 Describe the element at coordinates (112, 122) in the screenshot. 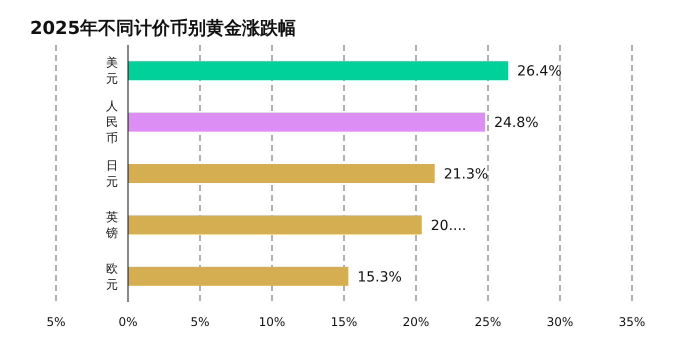

I see `y-tick-label: 人民币` at that location.